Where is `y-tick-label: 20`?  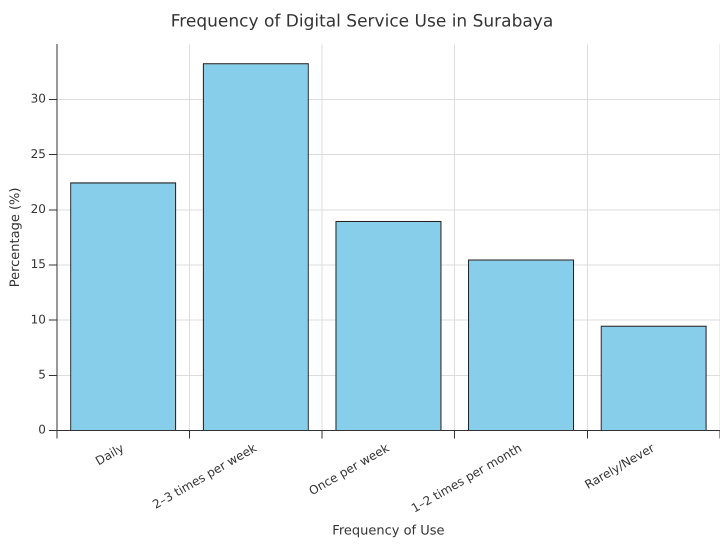 y-tick-label: 20 is located at coordinates (38, 209).